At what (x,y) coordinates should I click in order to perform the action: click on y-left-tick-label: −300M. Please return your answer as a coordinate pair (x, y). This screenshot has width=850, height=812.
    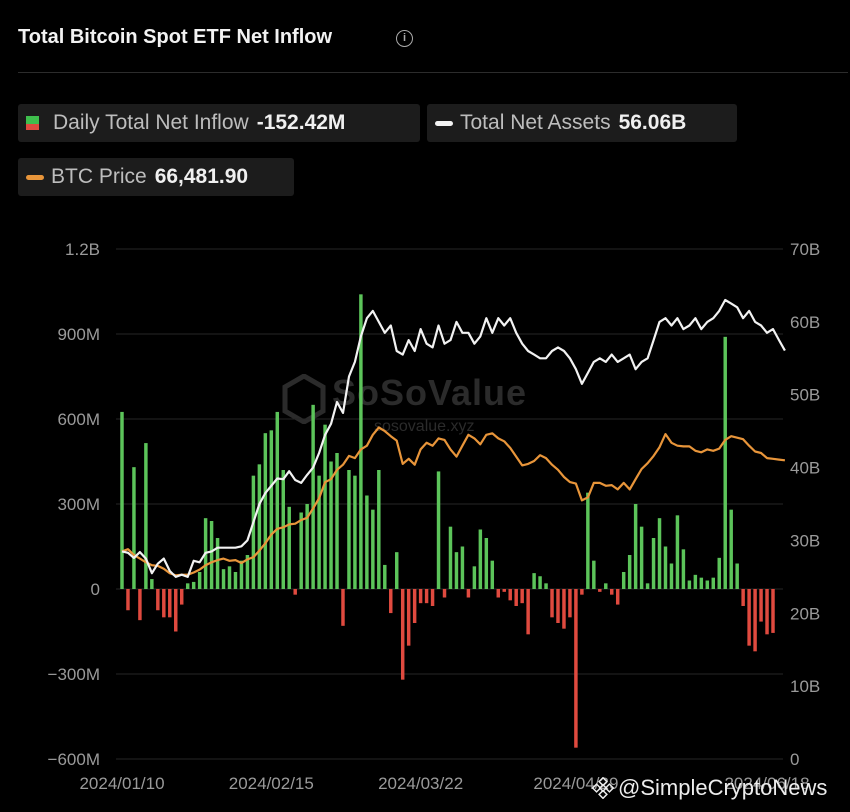
    Looking at the image, I should click on (74, 674).